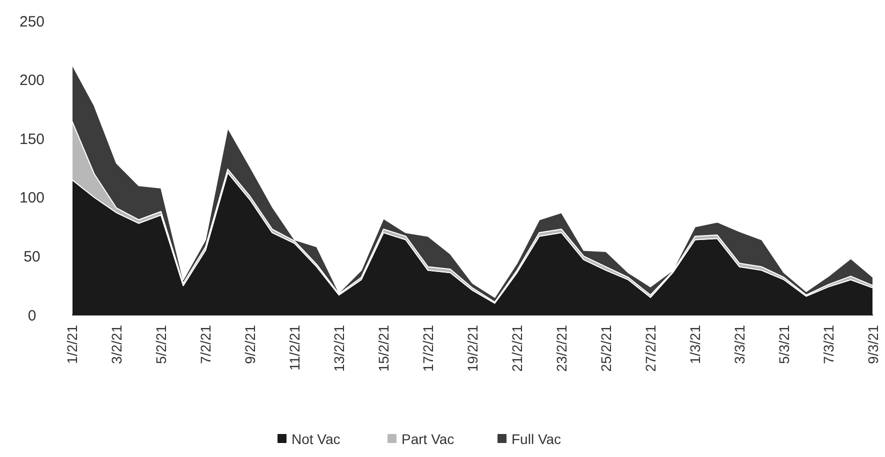 The width and height of the screenshot is (885, 457). I want to click on x-tick-label: 9/2/21, so click(250, 344).